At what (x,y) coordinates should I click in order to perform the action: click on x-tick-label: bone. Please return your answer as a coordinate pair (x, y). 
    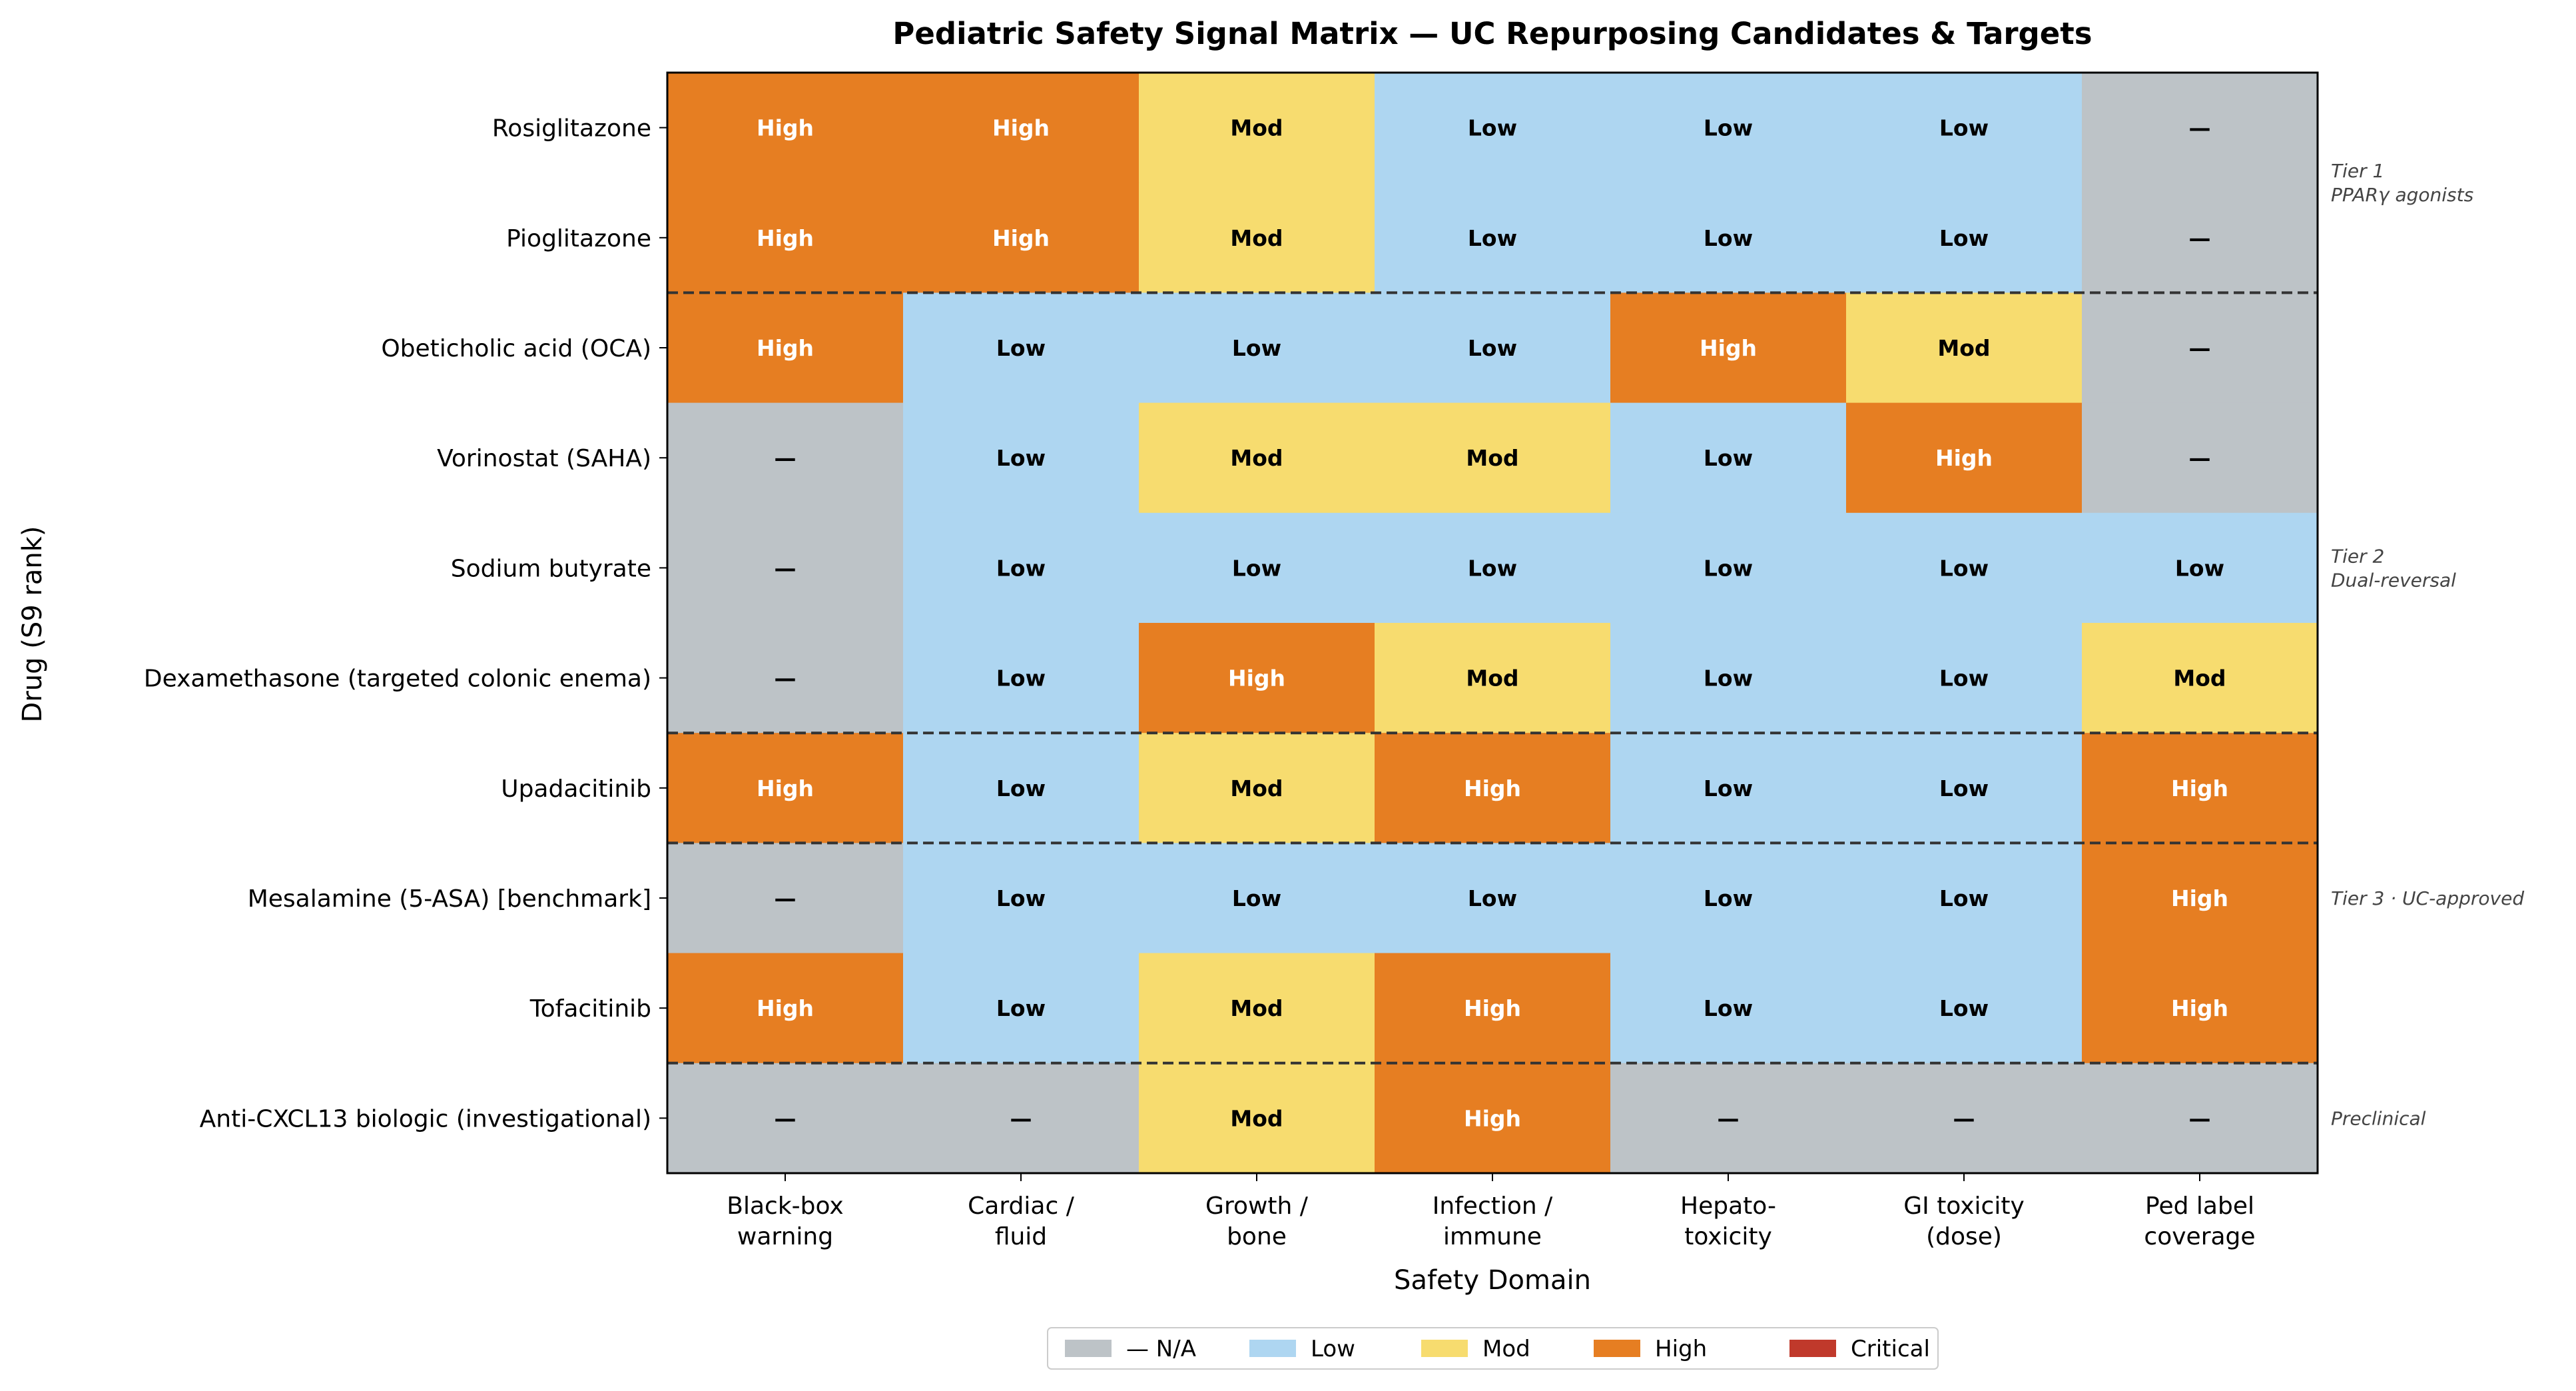
    Looking at the image, I should click on (1257, 1236).